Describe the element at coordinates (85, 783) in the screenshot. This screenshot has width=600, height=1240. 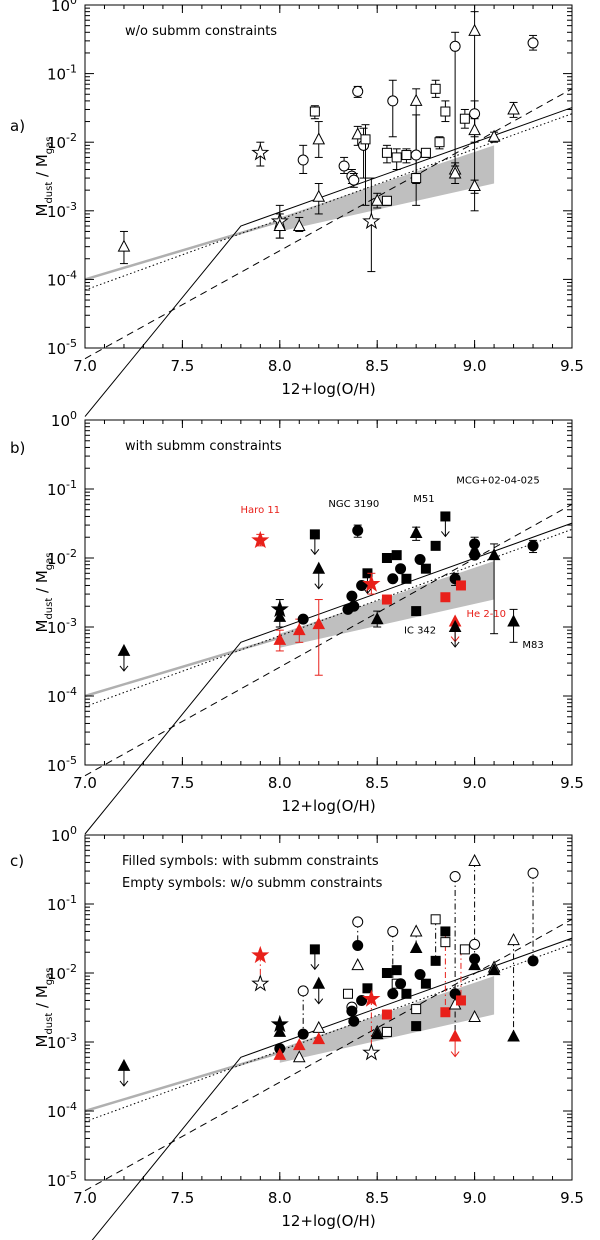
I see `x-tick-label: 7.0` at that location.